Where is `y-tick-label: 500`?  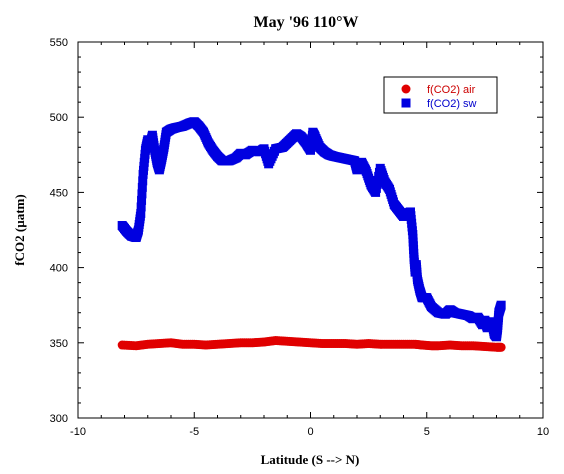 y-tick-label: 500 is located at coordinates (59, 118).